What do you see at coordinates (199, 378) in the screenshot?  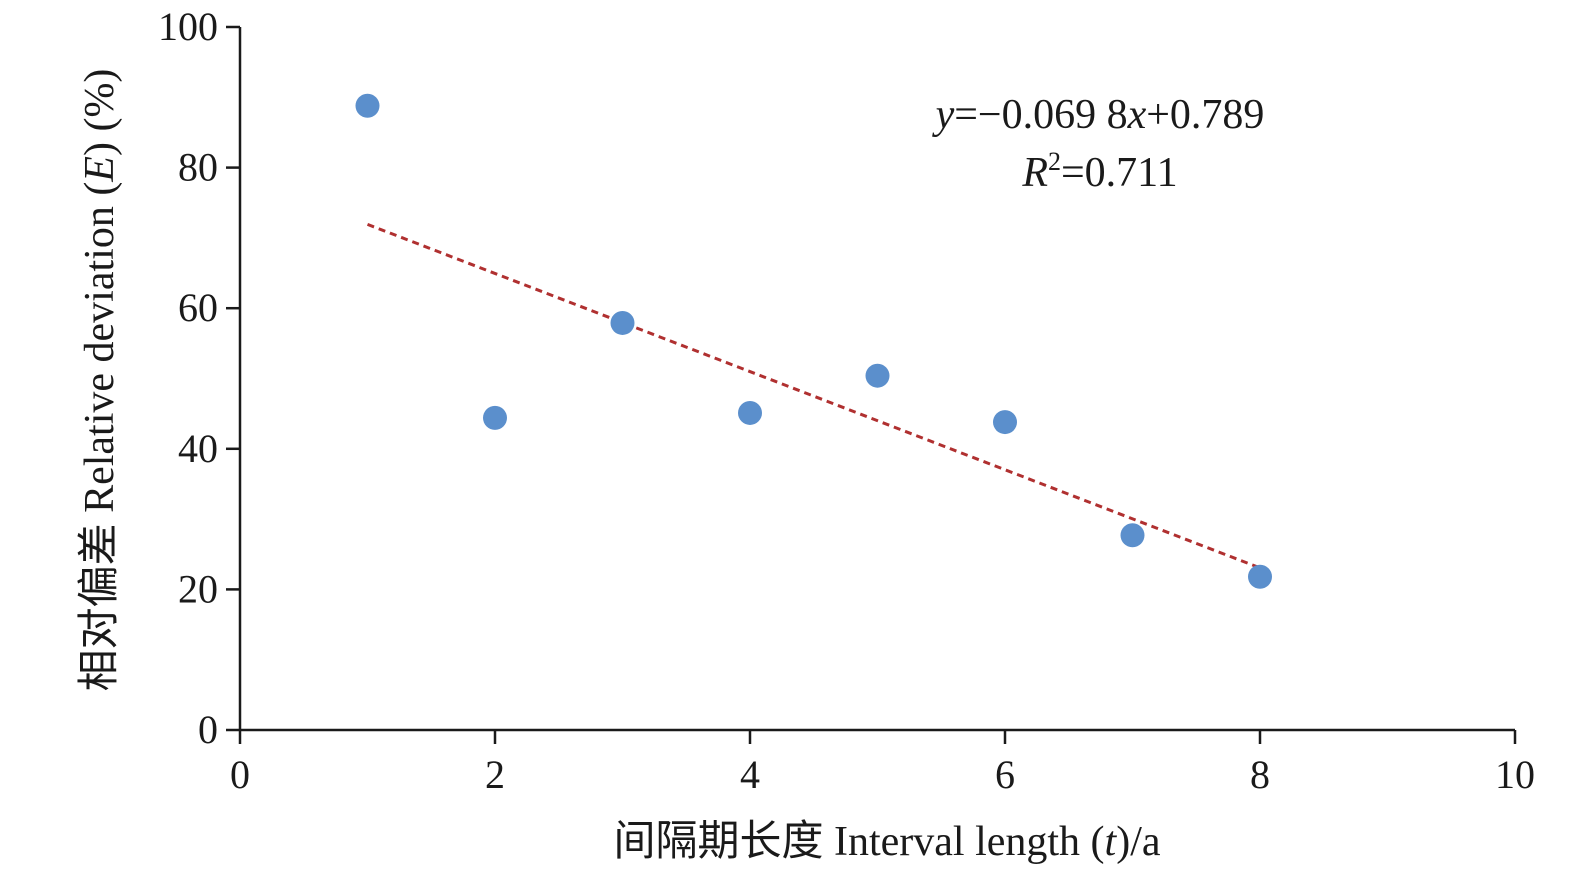 I see `y-ticks: 0 20 40 60 80 100` at bounding box center [199, 378].